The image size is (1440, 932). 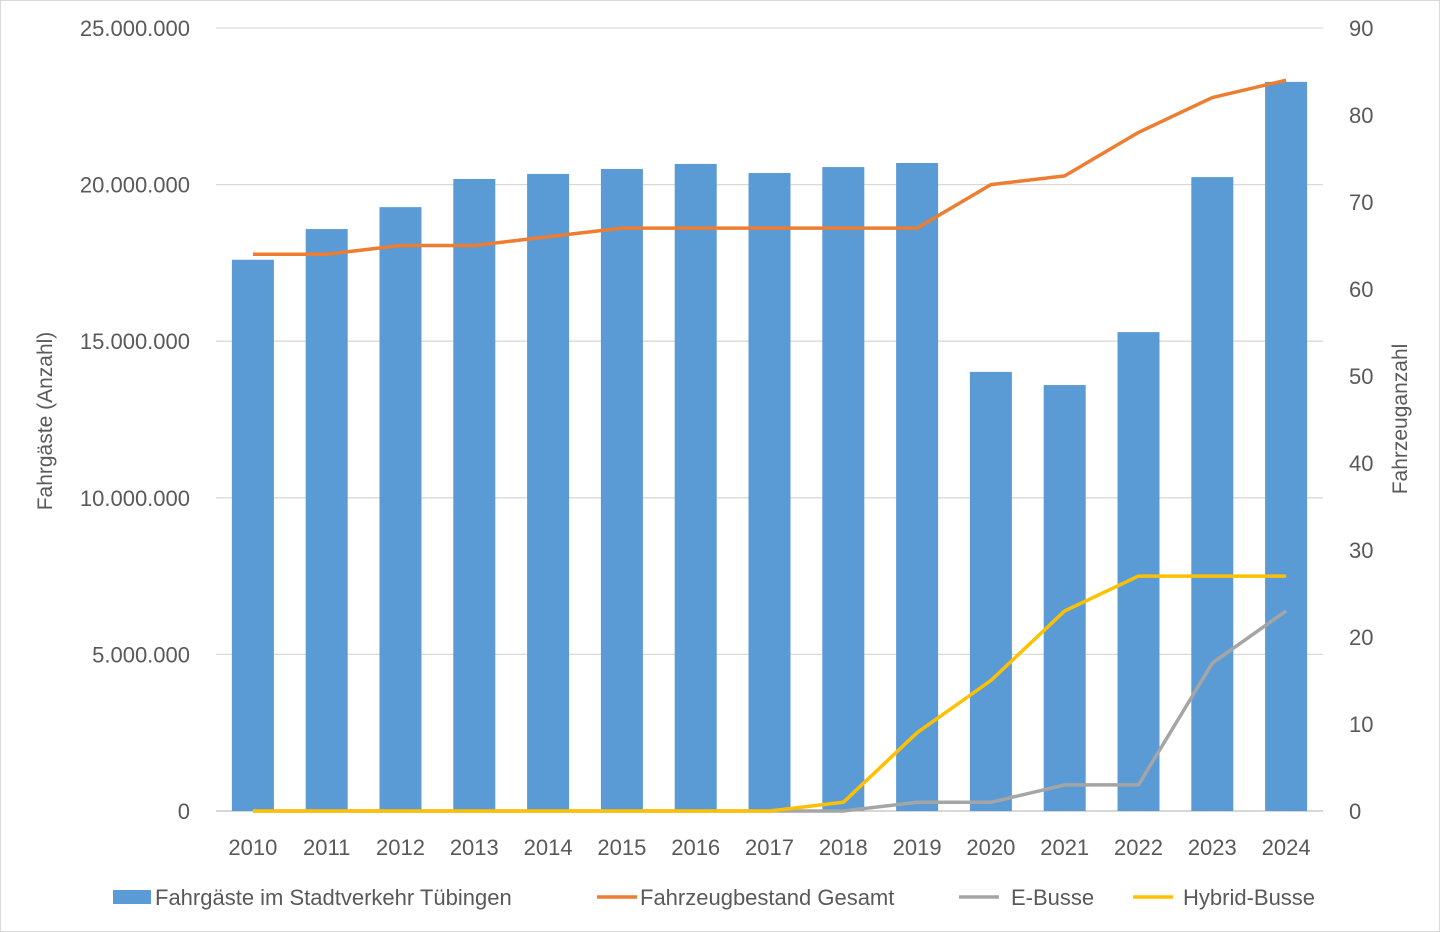 What do you see at coordinates (1361, 202) in the screenshot?
I see `right-tick-label: 70` at bounding box center [1361, 202].